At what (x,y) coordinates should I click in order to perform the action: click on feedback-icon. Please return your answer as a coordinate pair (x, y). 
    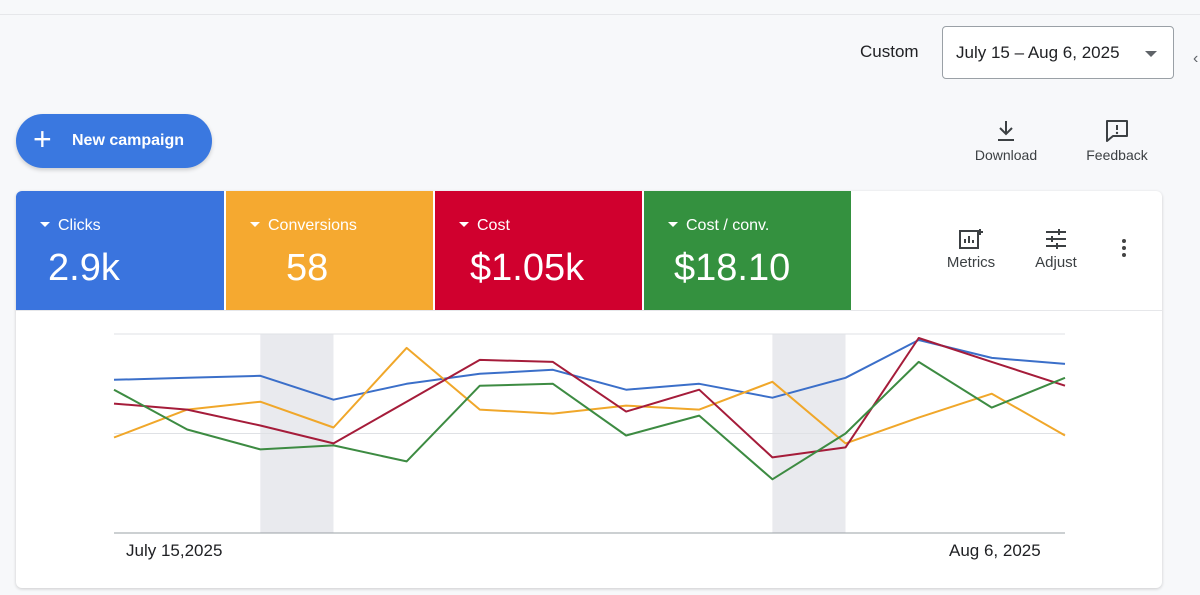
    Looking at the image, I should click on (1117, 131).